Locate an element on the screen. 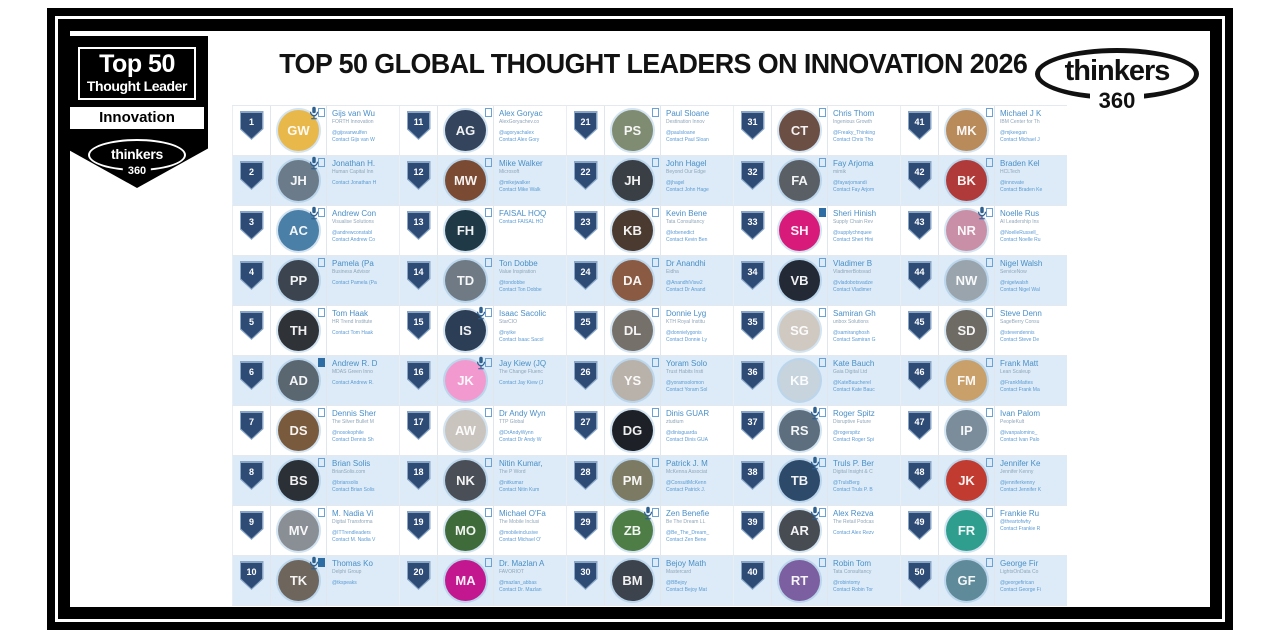 Image resolution: width=1280 pixels, height=640 pixels. leader-contact-link: Contact Brian Solis is located at coordinates (353, 490).